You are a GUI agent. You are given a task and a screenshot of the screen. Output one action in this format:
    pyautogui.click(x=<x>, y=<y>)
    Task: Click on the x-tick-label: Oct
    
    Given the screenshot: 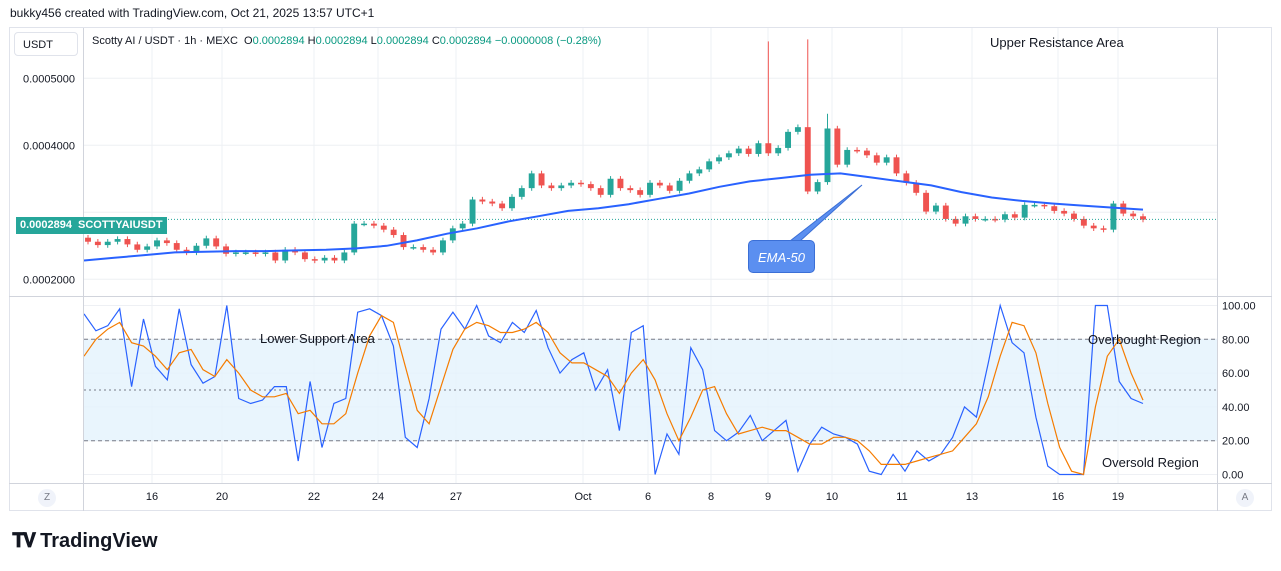 What is the action you would take?
    pyautogui.click(x=582, y=497)
    